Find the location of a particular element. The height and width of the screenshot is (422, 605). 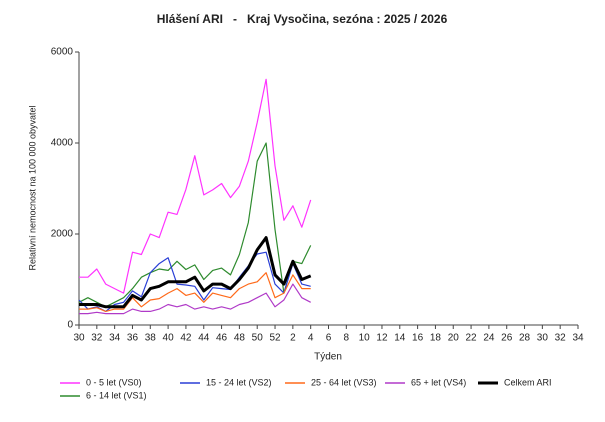

x-tick-label: 36 is located at coordinates (133, 338).